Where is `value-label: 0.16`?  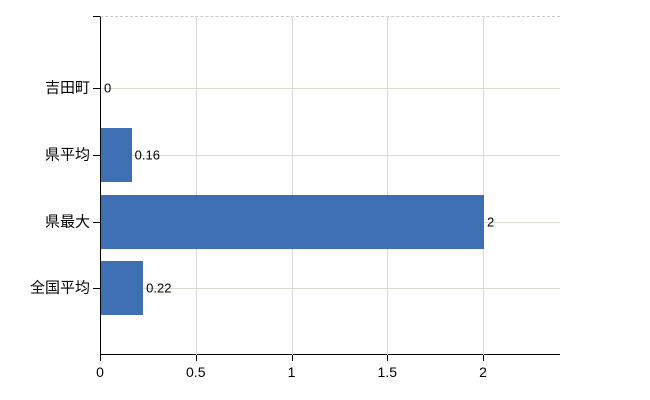 value-label: 0.16 is located at coordinates (147, 155).